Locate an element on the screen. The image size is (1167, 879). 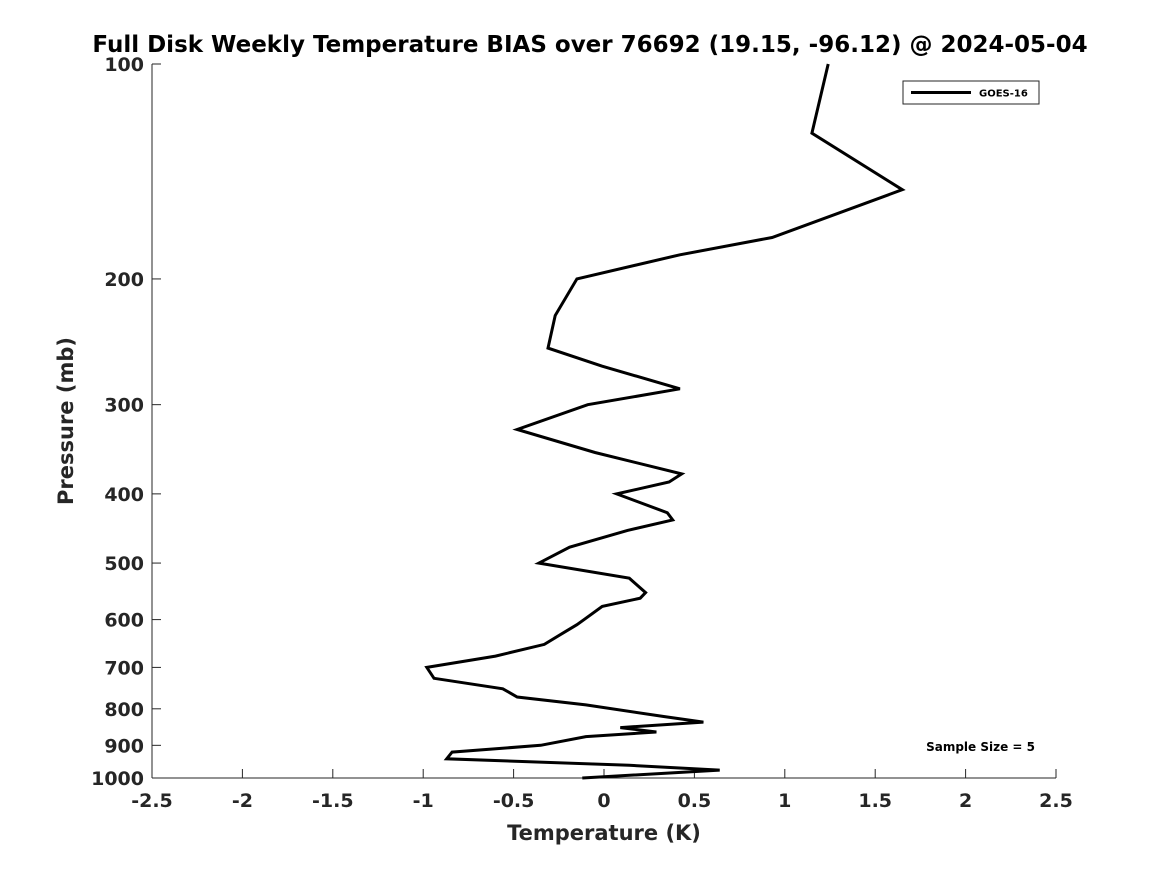
x-tick-label: -2.5 is located at coordinates (152, 801).